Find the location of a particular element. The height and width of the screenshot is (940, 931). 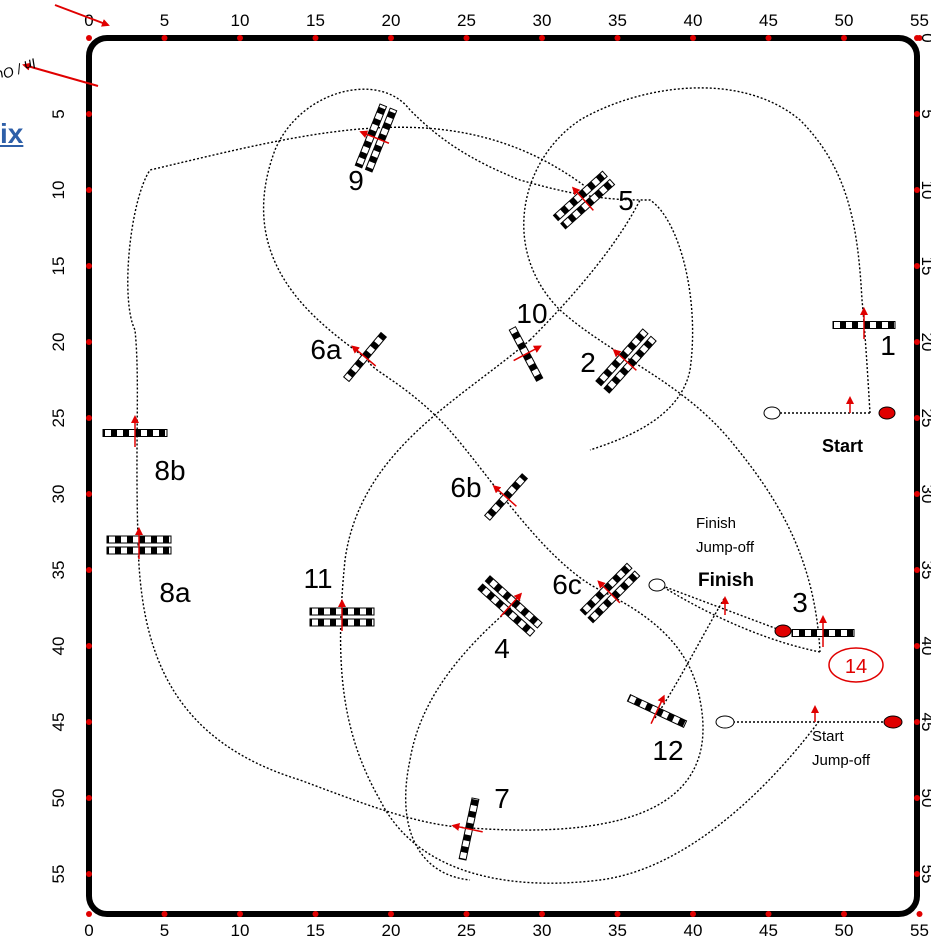

obstacle-number-label: 6a is located at coordinates (326, 349).